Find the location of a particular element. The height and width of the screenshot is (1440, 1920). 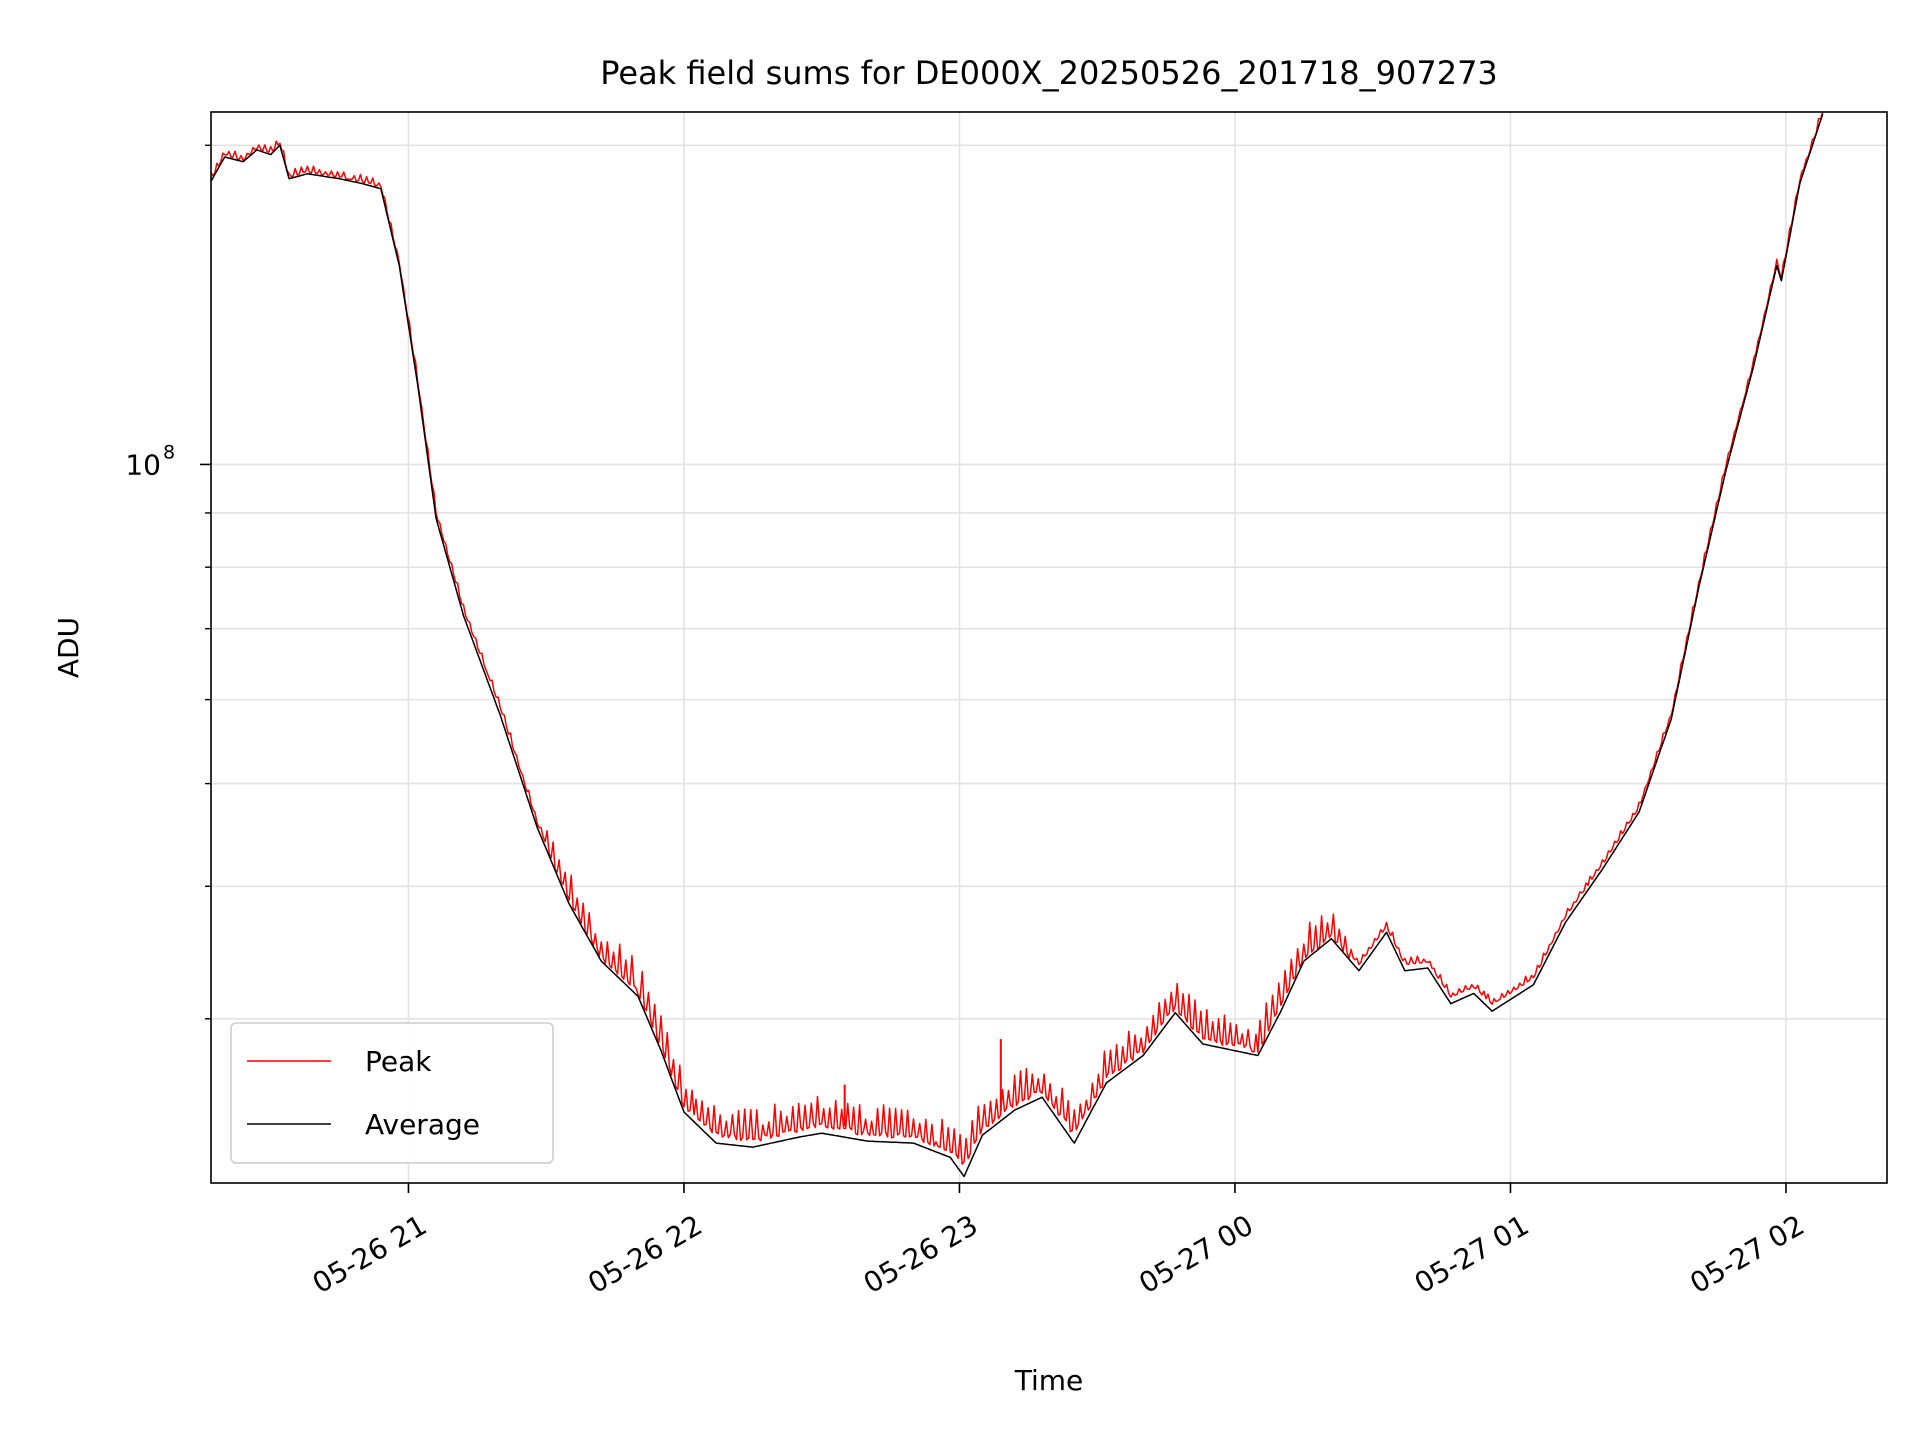

y-tick-label: 10 is located at coordinates (143, 464).